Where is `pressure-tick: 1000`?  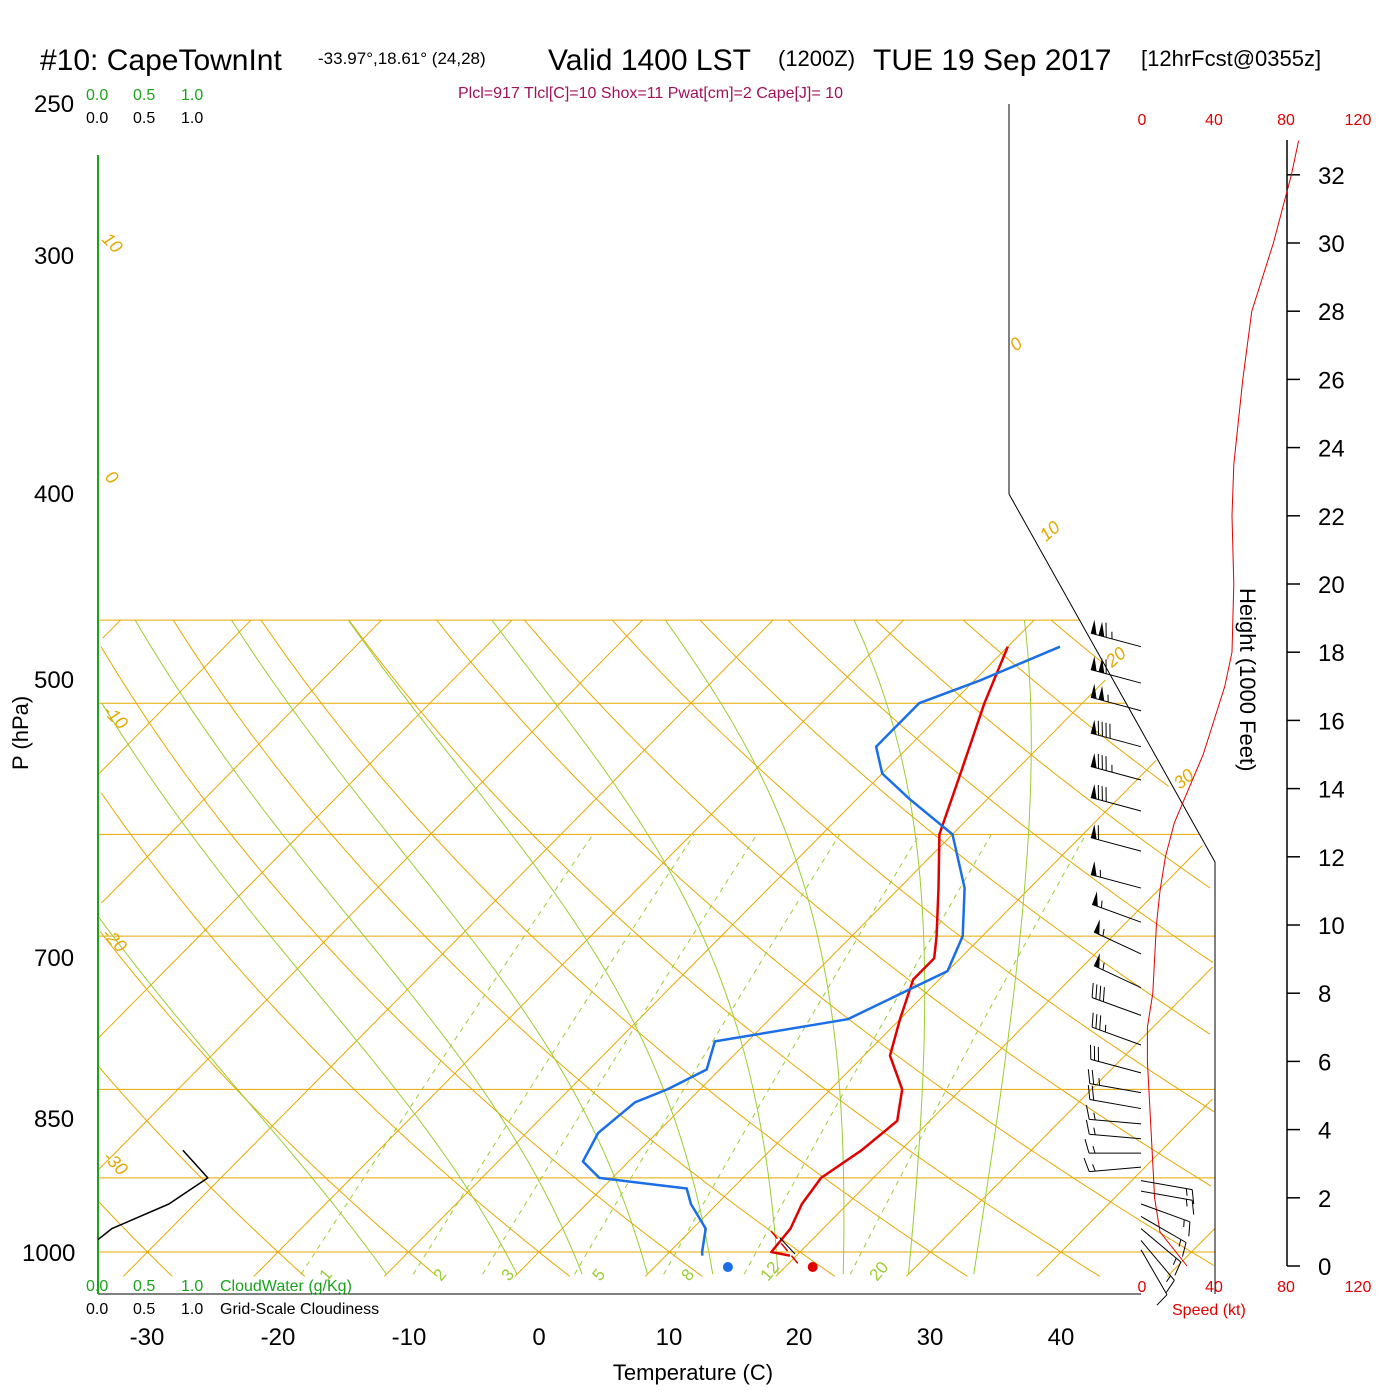 pressure-tick: 1000 is located at coordinates (48, 1253).